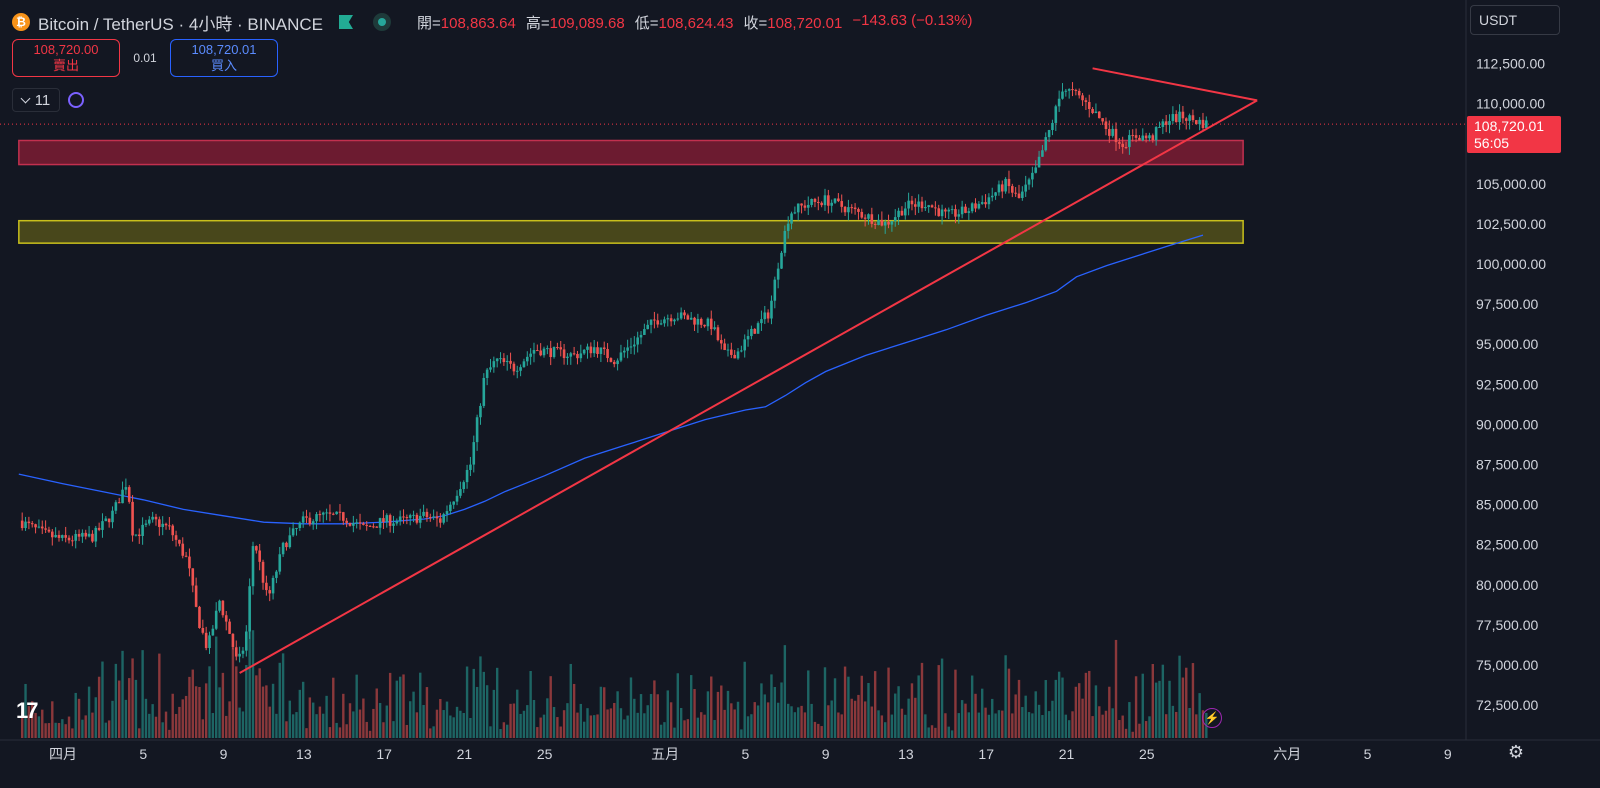  What do you see at coordinates (631, 152) in the screenshot?
I see `resistance-zone` at bounding box center [631, 152].